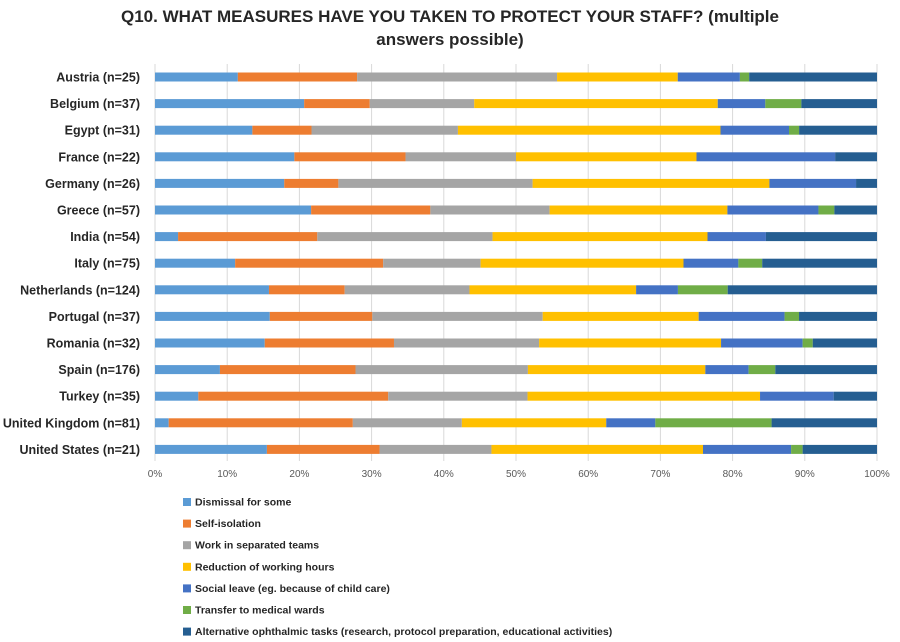 The image size is (900, 642). What do you see at coordinates (260, 611) in the screenshot?
I see `legend-label: Transfer to medical wards` at bounding box center [260, 611].